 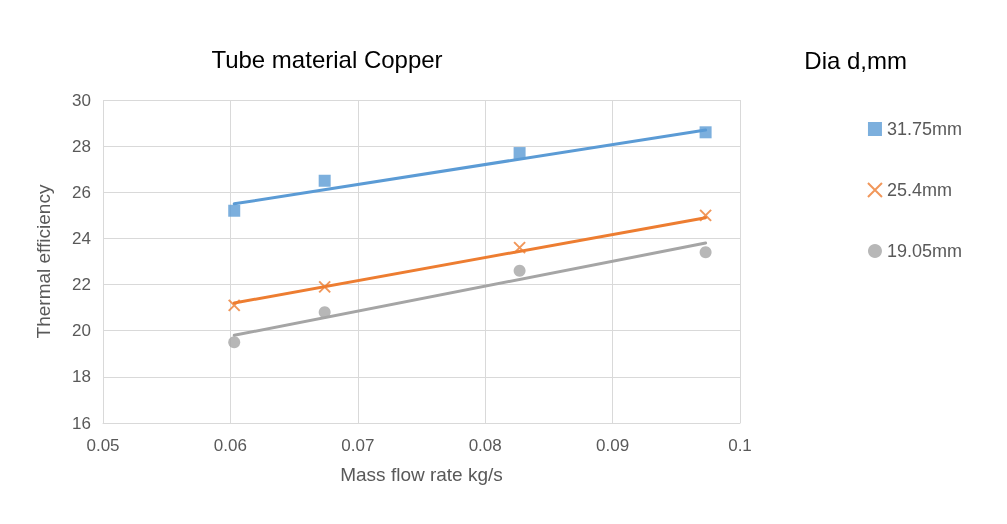 I want to click on x-tick-label: 0.06, so click(x=230, y=445).